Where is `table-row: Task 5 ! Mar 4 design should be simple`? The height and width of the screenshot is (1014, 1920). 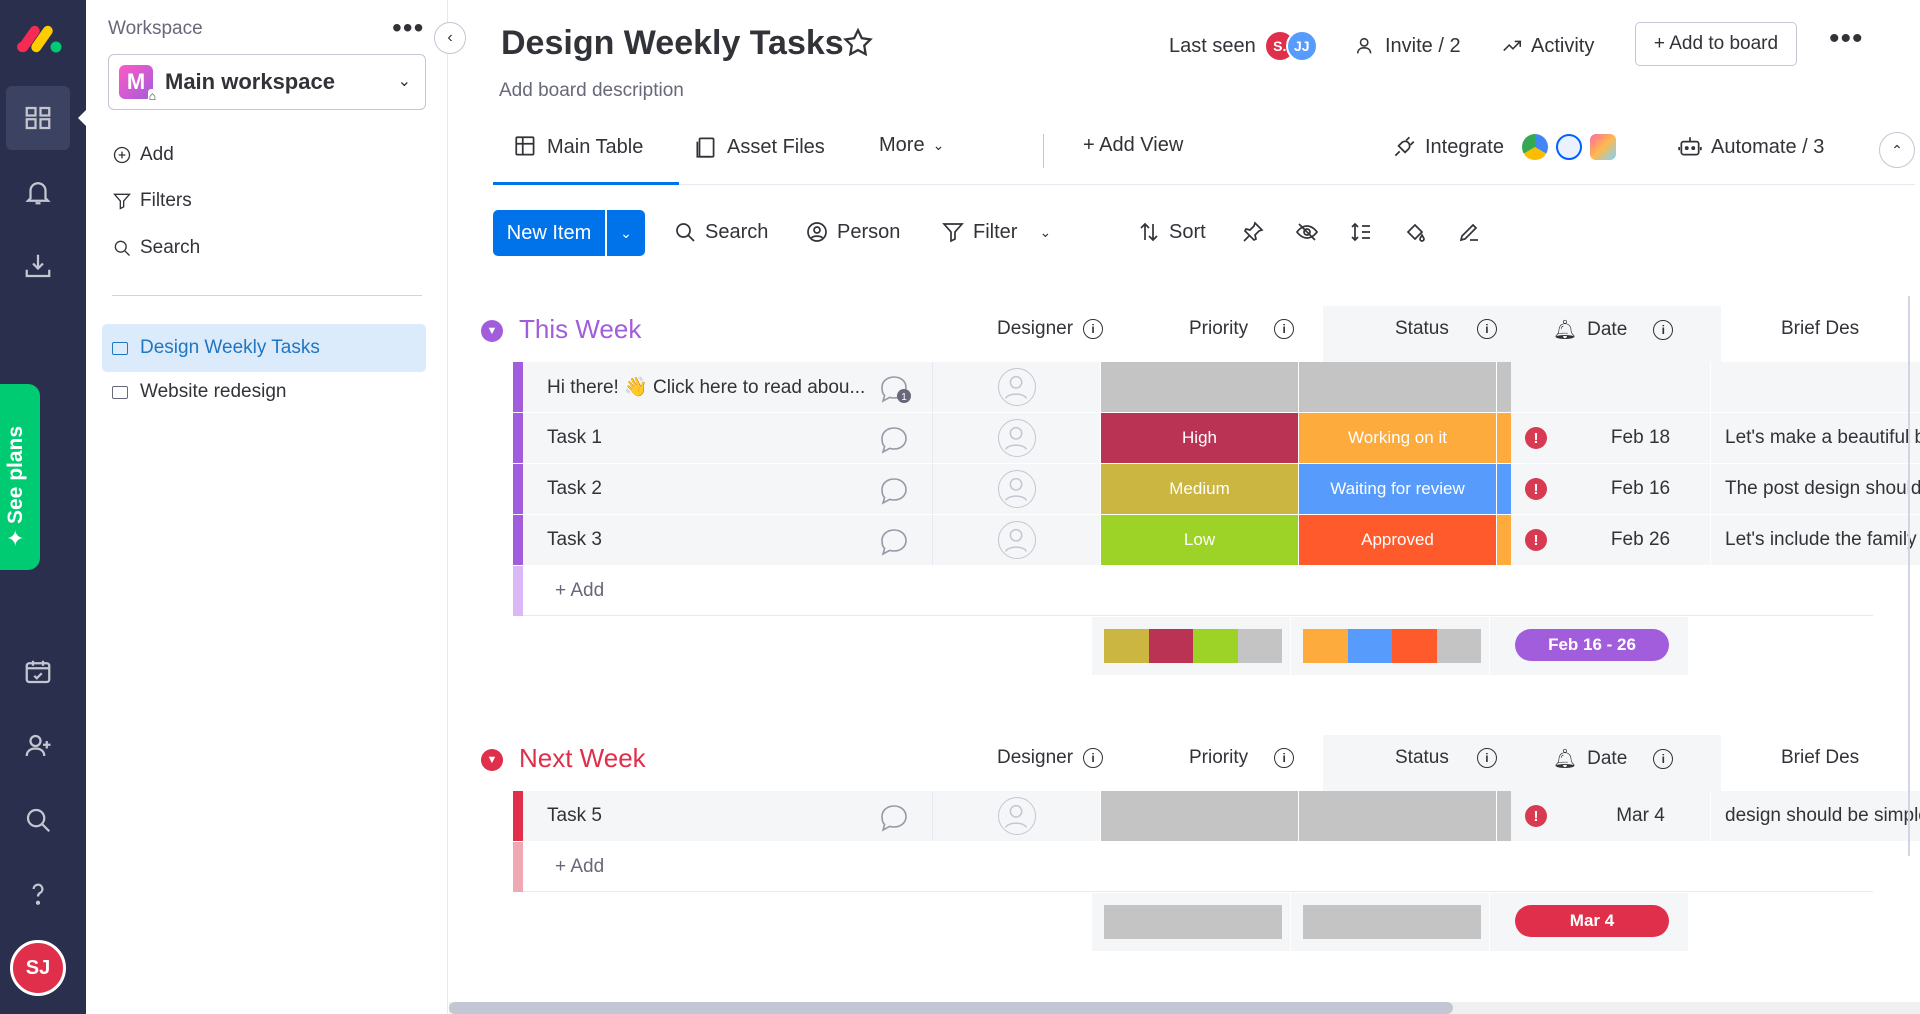 table-row: Task 5 ! Mar 4 design should be simple is located at coordinates (1216, 816).